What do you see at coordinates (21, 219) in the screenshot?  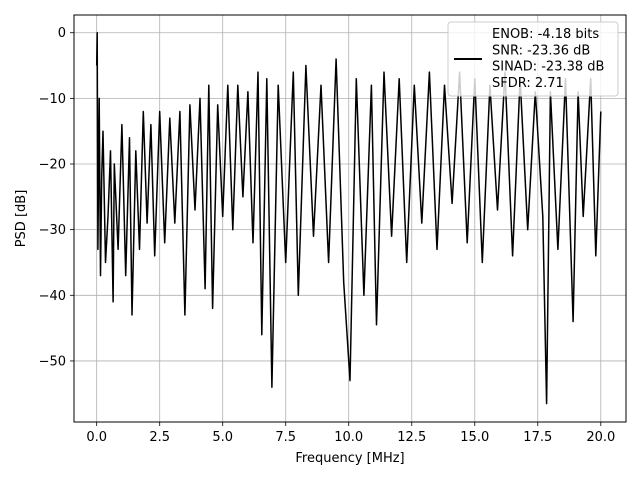 I see `y-axis-label: PSD [dB]` at bounding box center [21, 219].